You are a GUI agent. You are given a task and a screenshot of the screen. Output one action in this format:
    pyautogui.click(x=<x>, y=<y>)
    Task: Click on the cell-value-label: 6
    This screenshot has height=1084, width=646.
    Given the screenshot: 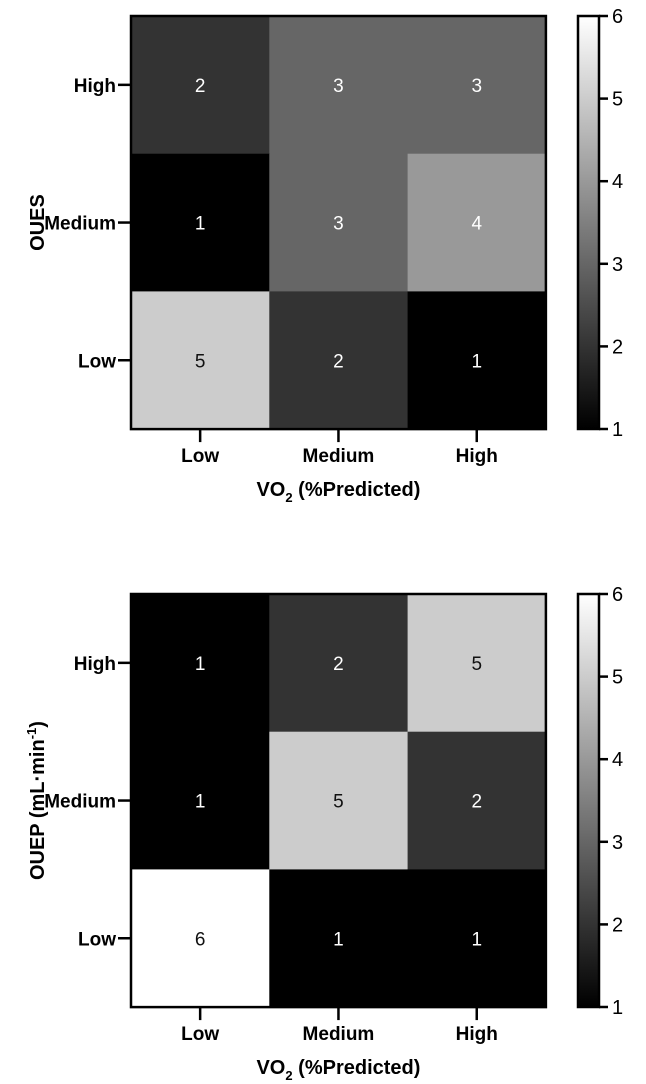 What is the action you would take?
    pyautogui.click(x=200, y=939)
    